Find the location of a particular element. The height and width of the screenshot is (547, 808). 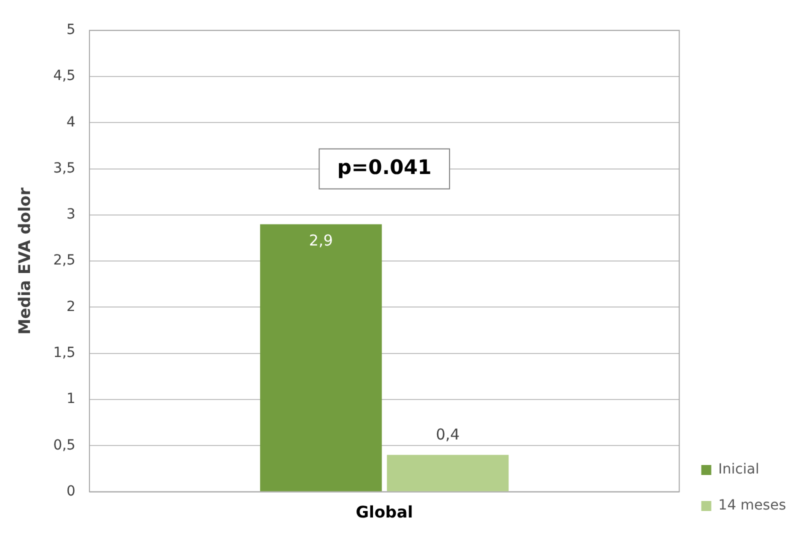

y-tick-label: 3 is located at coordinates (71, 214).